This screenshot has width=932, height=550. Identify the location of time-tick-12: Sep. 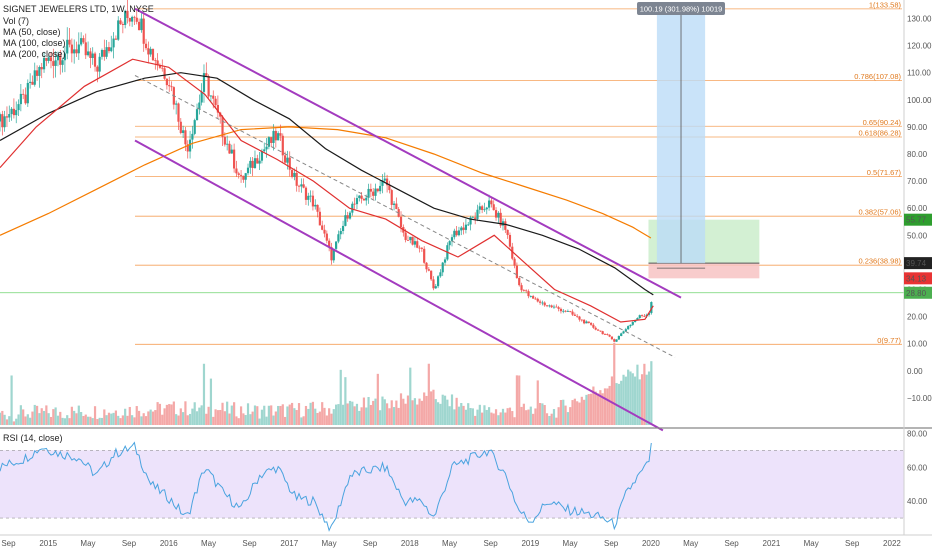
(490, 543).